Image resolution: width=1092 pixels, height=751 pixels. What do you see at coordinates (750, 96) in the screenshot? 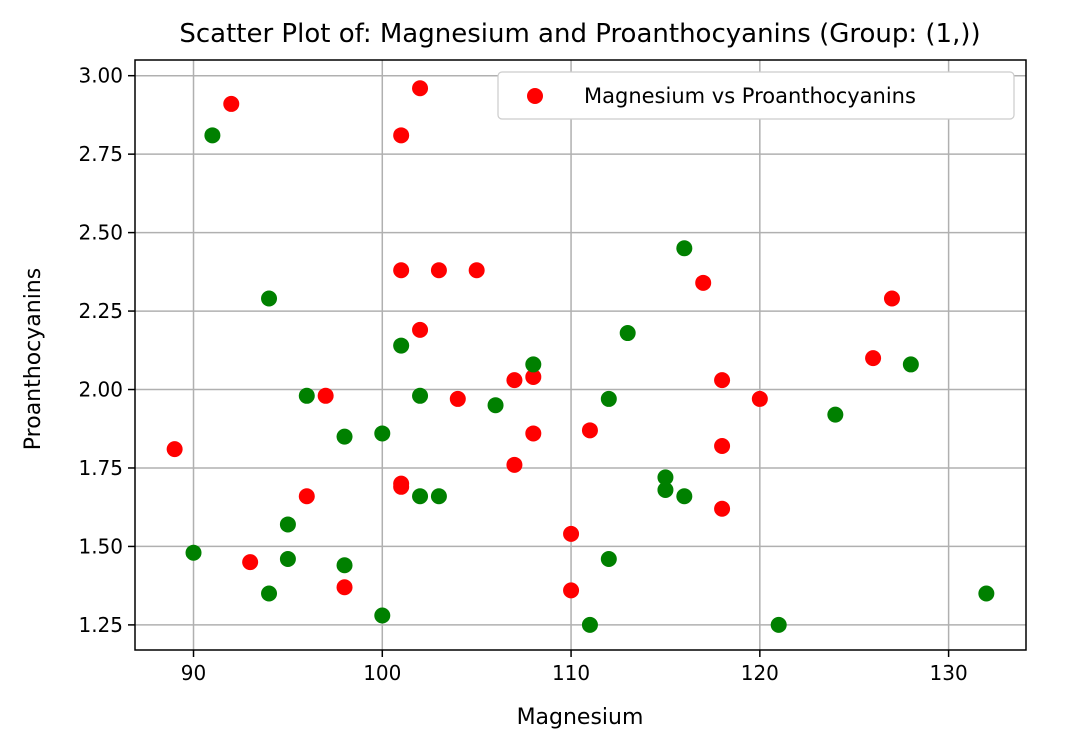
I see `legend-label: Magnesium vs Proanthocyanins` at bounding box center [750, 96].